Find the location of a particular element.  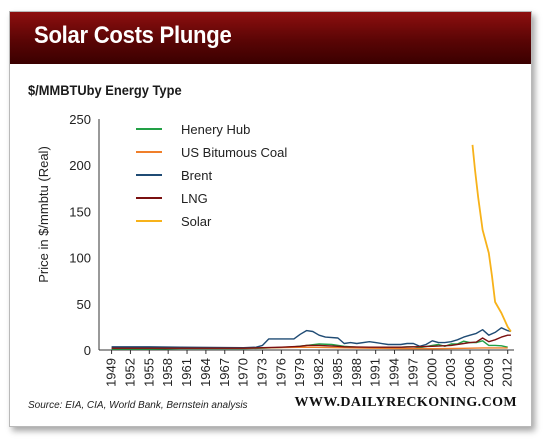

x-tick-label: 2012 is located at coordinates (507, 372).